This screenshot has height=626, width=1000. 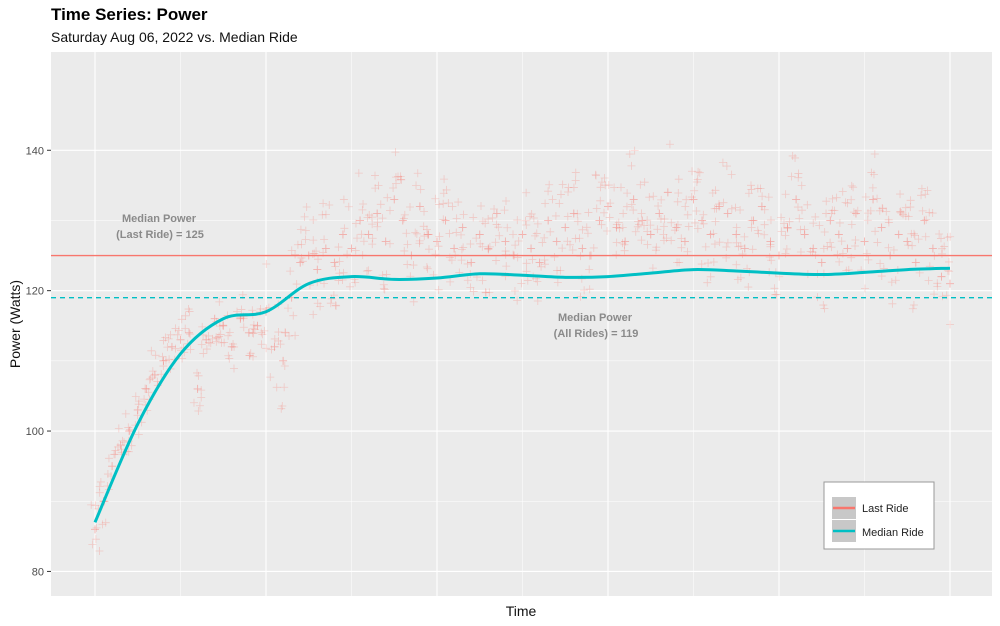 I want to click on annotation-all-rides-line2: (All Rides) = 119, so click(x=596, y=334).